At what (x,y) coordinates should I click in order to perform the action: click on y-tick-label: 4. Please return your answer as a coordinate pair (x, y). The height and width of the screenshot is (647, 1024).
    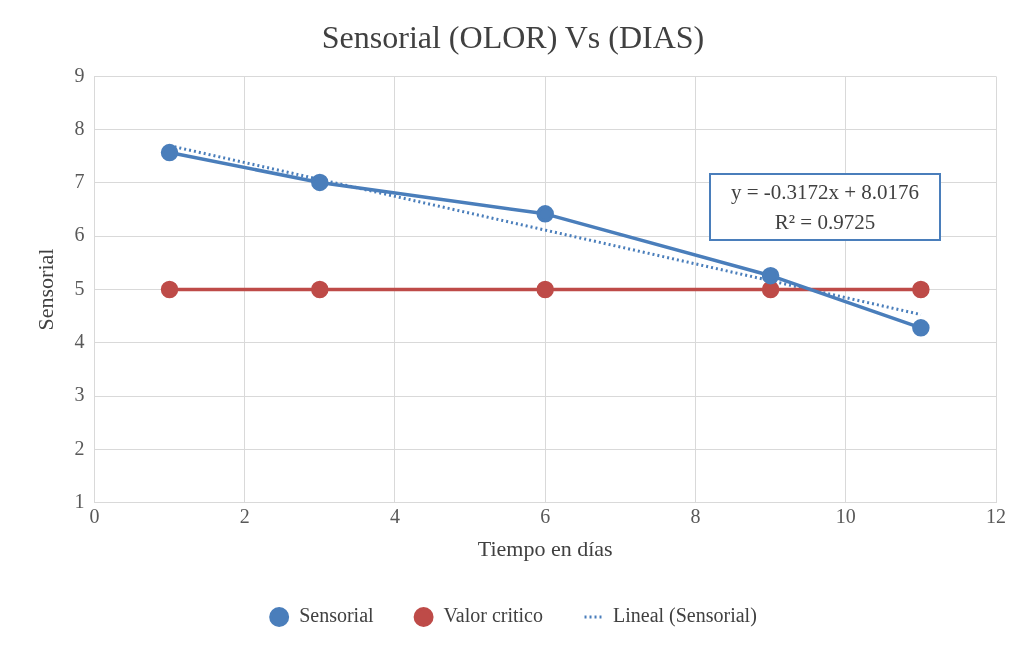
    Looking at the image, I should click on (79, 341).